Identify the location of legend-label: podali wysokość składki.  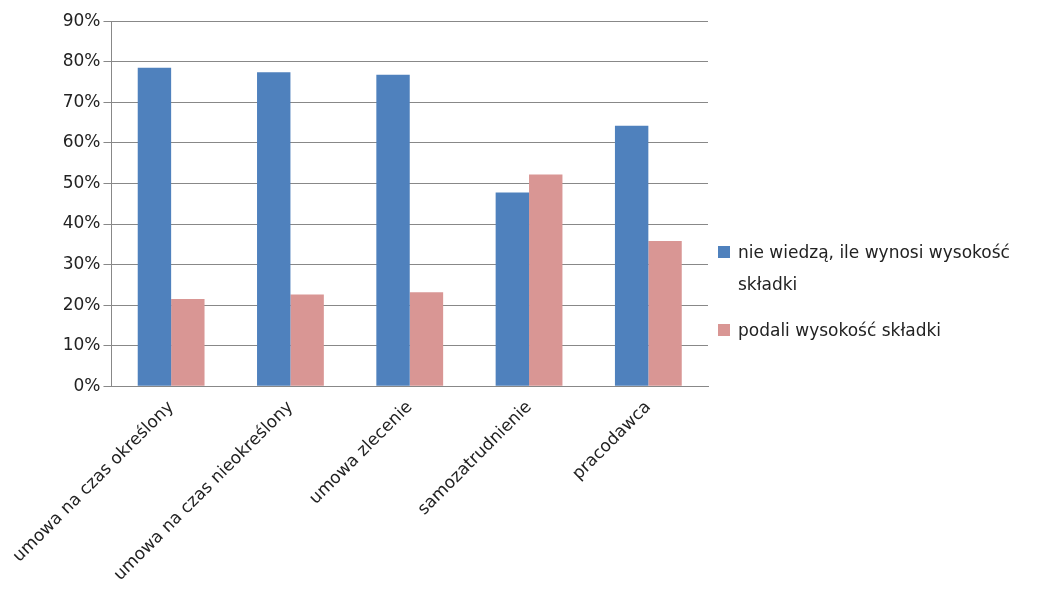
(840, 330).